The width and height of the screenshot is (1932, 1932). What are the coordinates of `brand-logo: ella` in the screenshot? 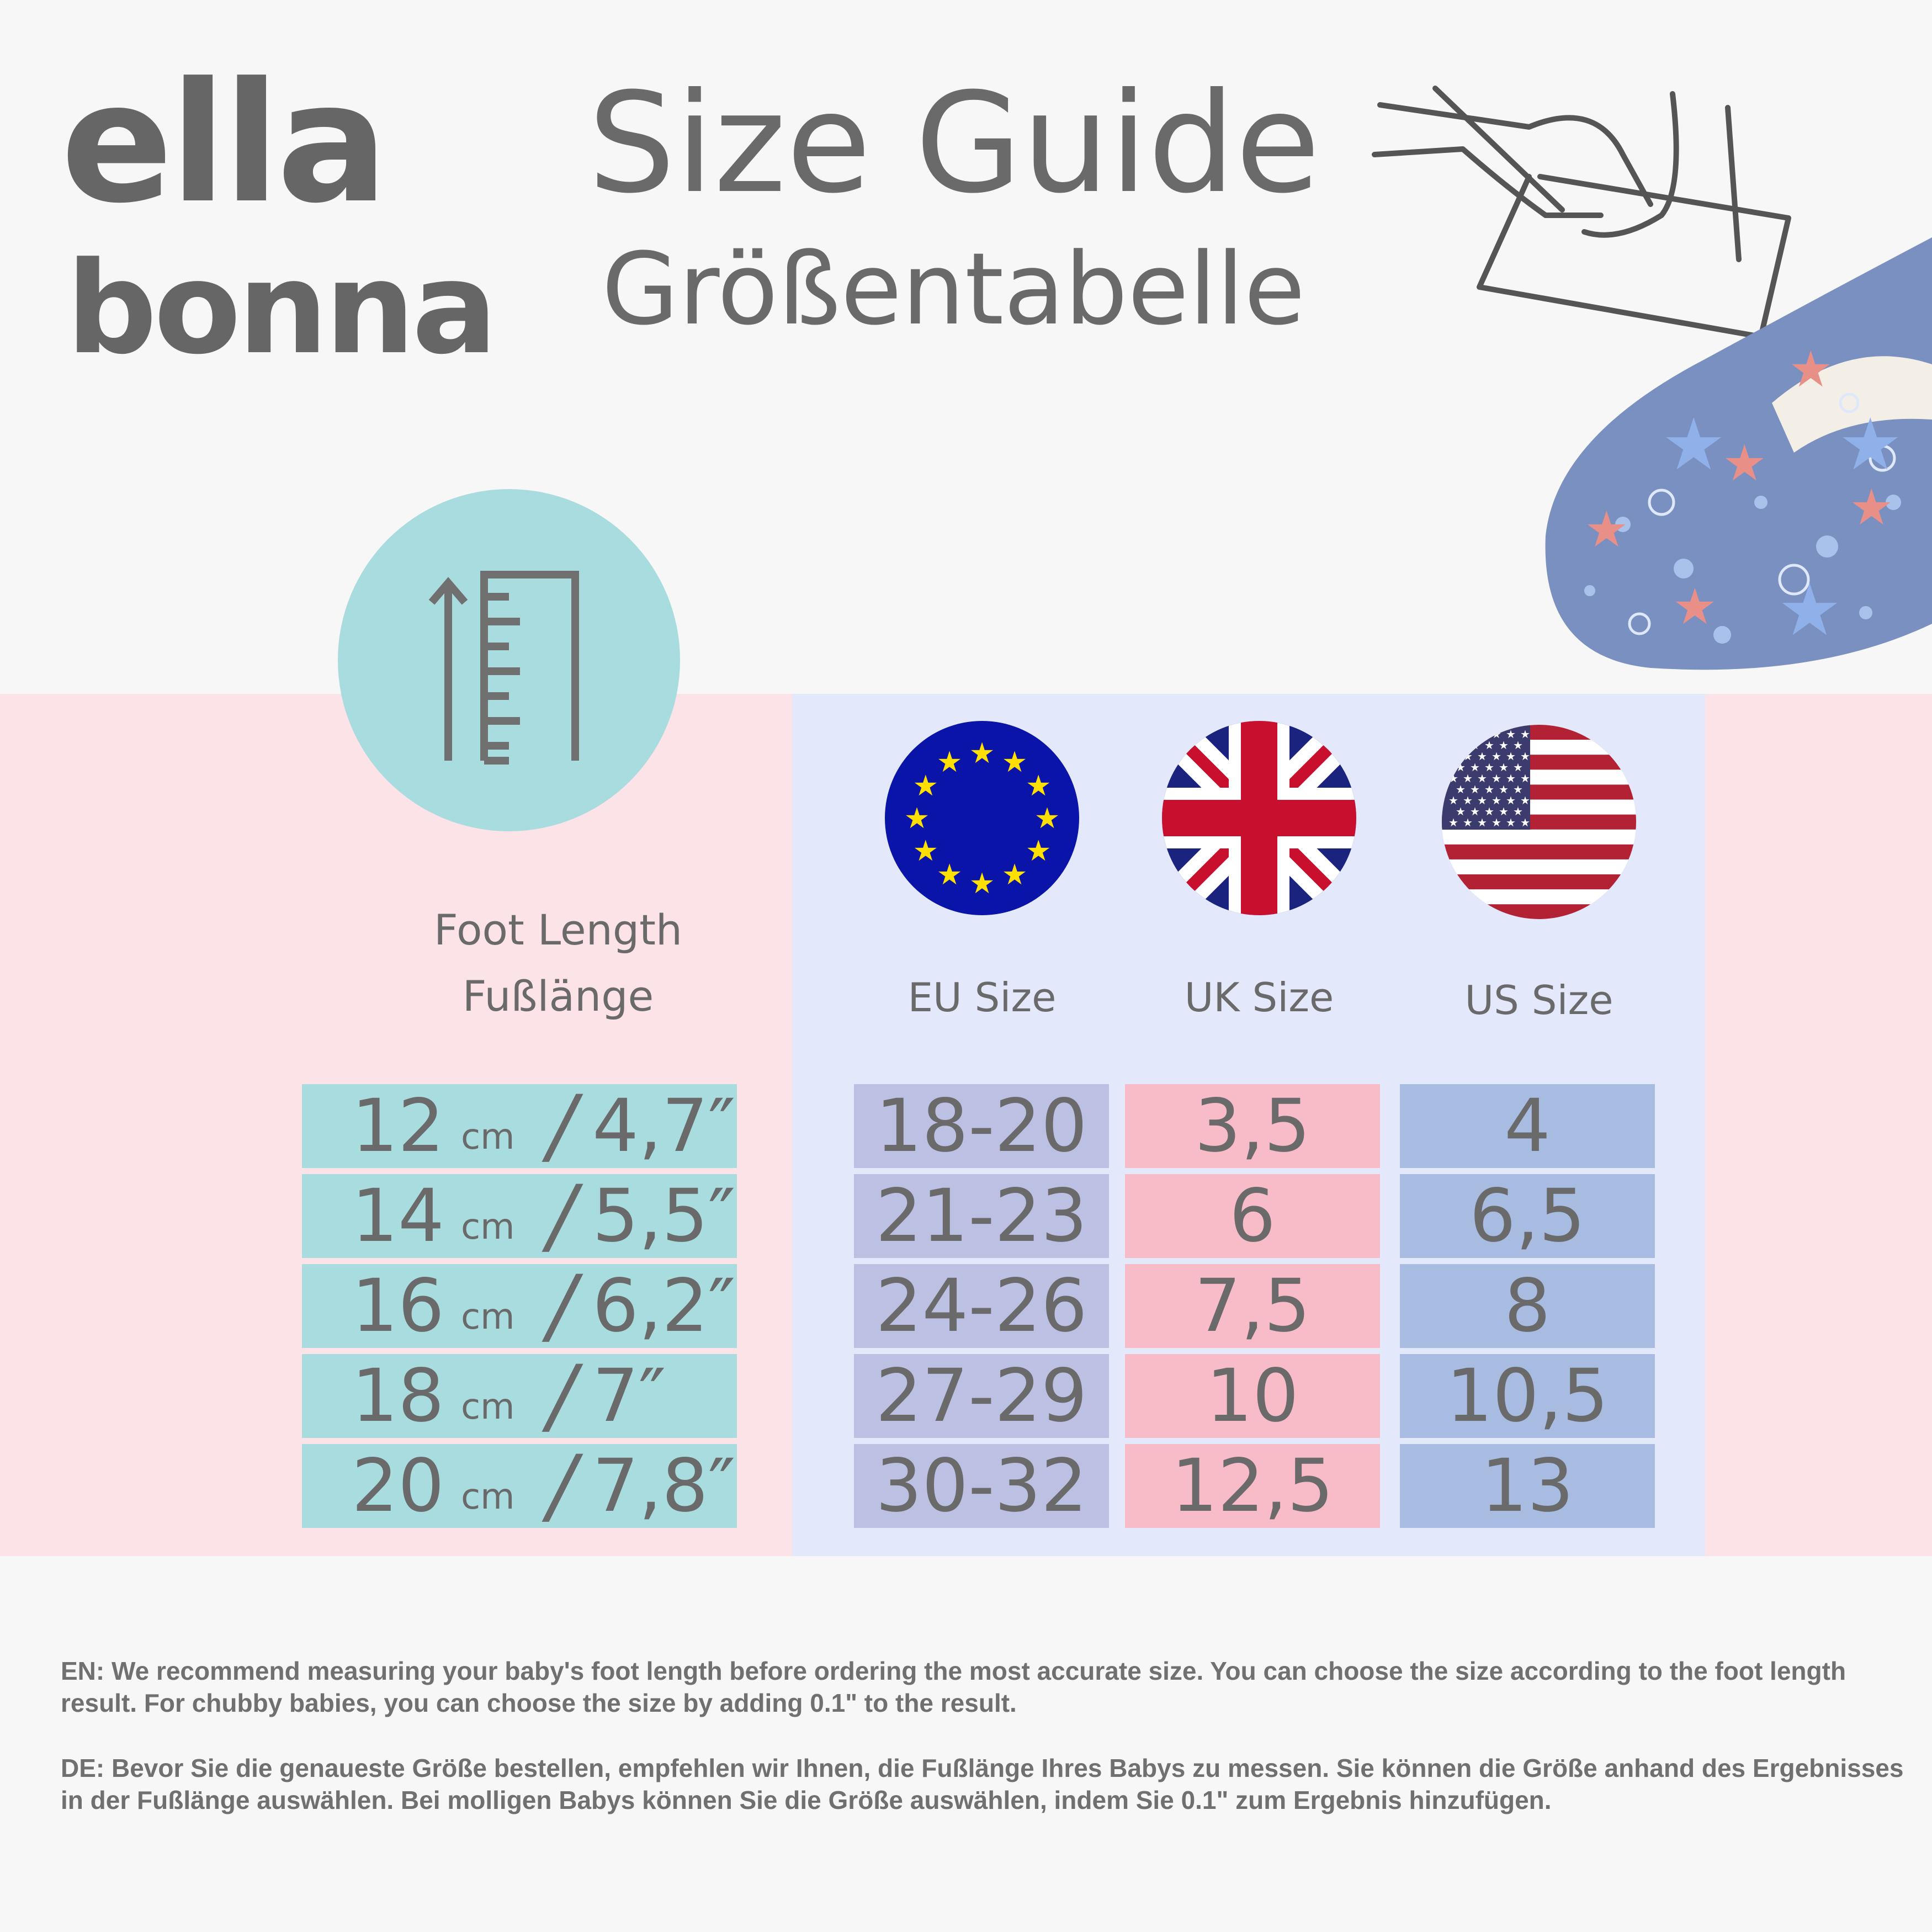 It's located at (225, 144).